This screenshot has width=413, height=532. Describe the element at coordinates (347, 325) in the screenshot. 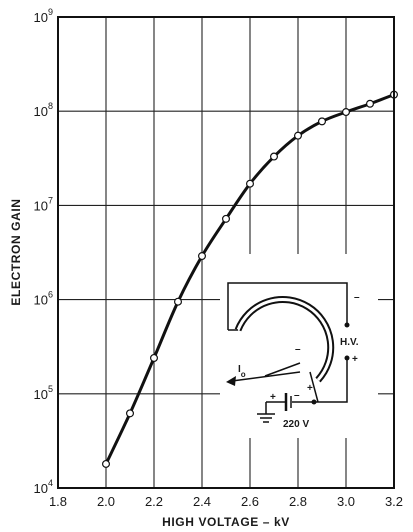

I see `hv-minus-terminal` at that location.